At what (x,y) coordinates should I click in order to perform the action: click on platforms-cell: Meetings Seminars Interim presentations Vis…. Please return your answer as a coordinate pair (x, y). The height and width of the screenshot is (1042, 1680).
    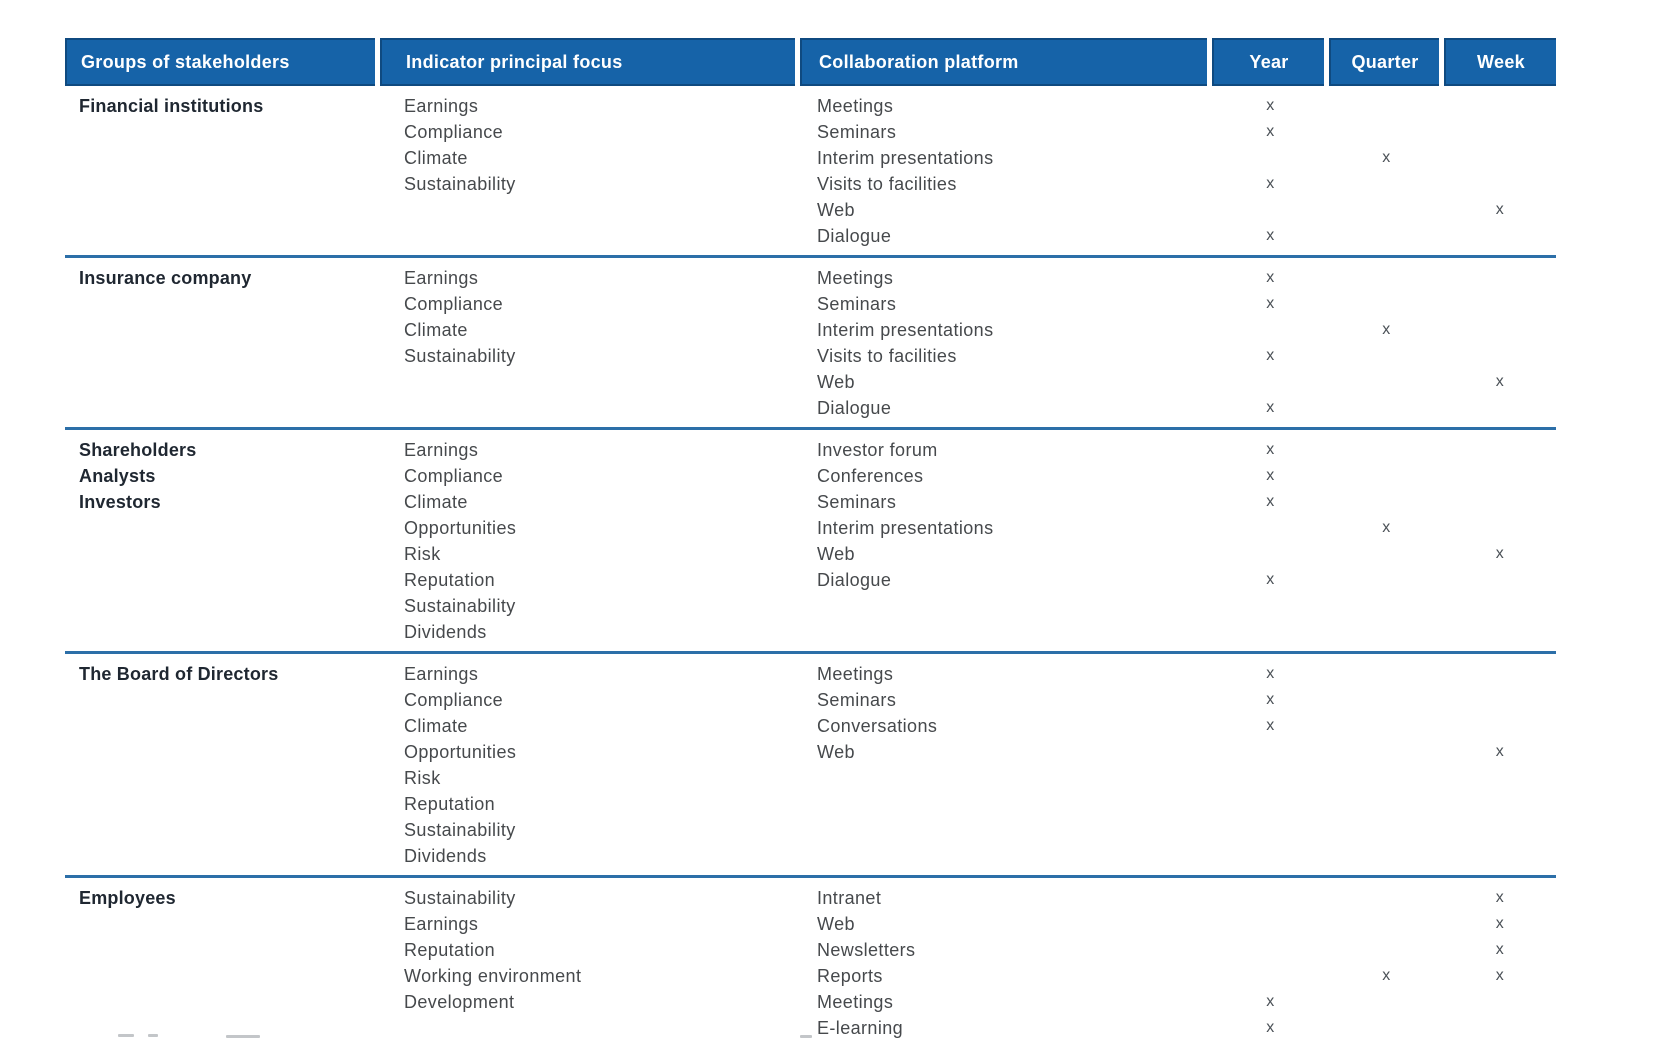
    Looking at the image, I should click on (1006, 171).